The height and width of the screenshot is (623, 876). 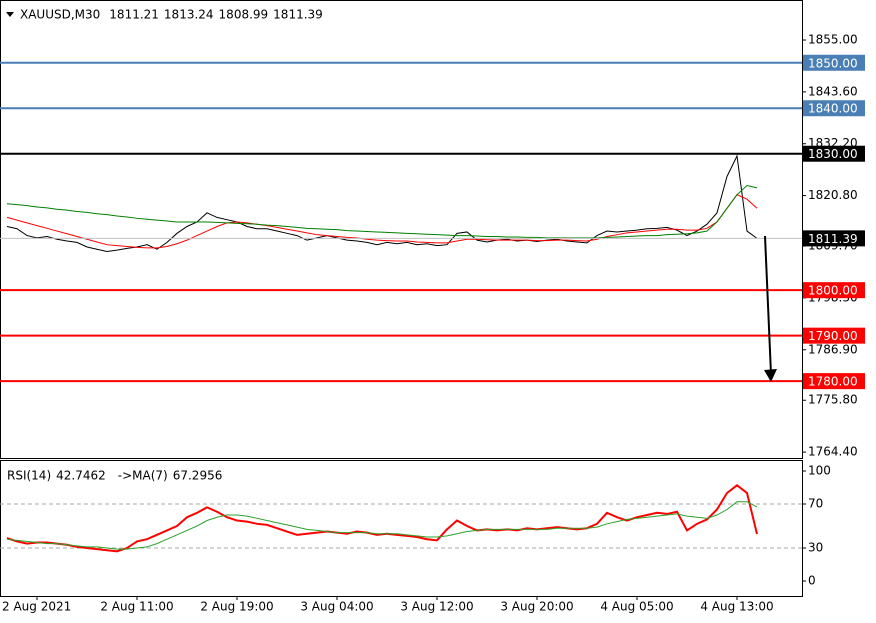 What do you see at coordinates (536, 607) in the screenshot?
I see `x-tick-label: 3 Aug 20:00` at bounding box center [536, 607].